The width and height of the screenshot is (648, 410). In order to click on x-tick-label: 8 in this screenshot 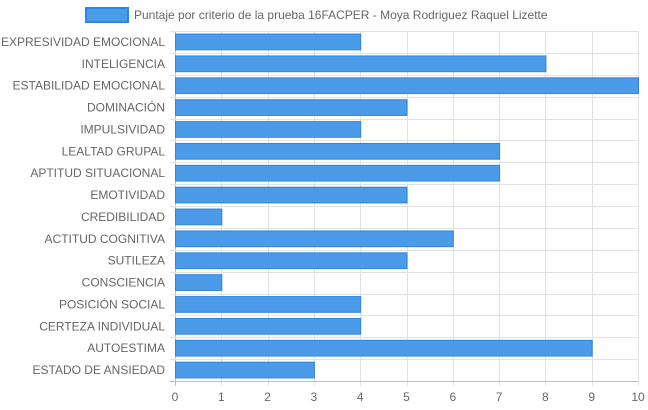, I will do `click(545, 397)`.